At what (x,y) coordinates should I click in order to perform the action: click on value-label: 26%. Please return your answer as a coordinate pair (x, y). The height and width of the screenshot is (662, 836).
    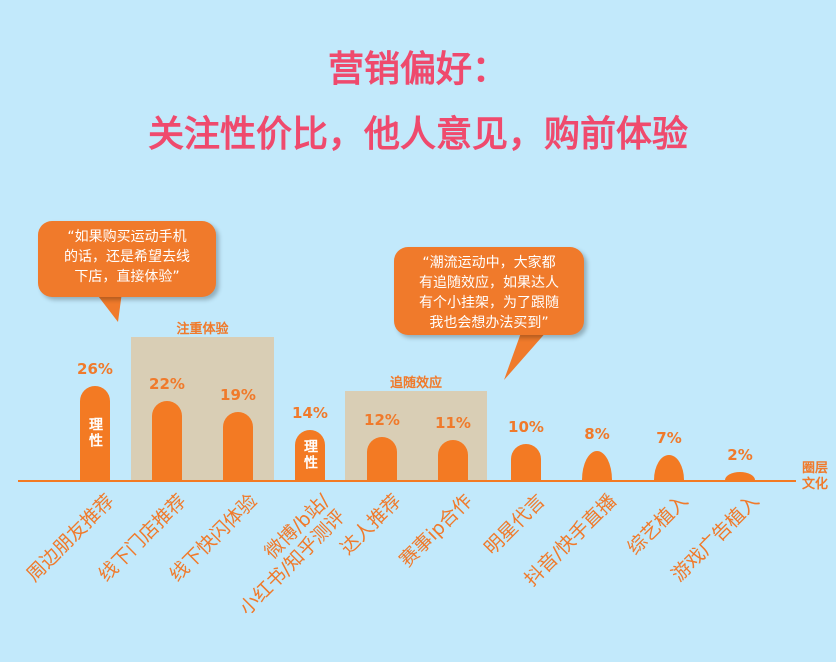
    Looking at the image, I should click on (95, 369).